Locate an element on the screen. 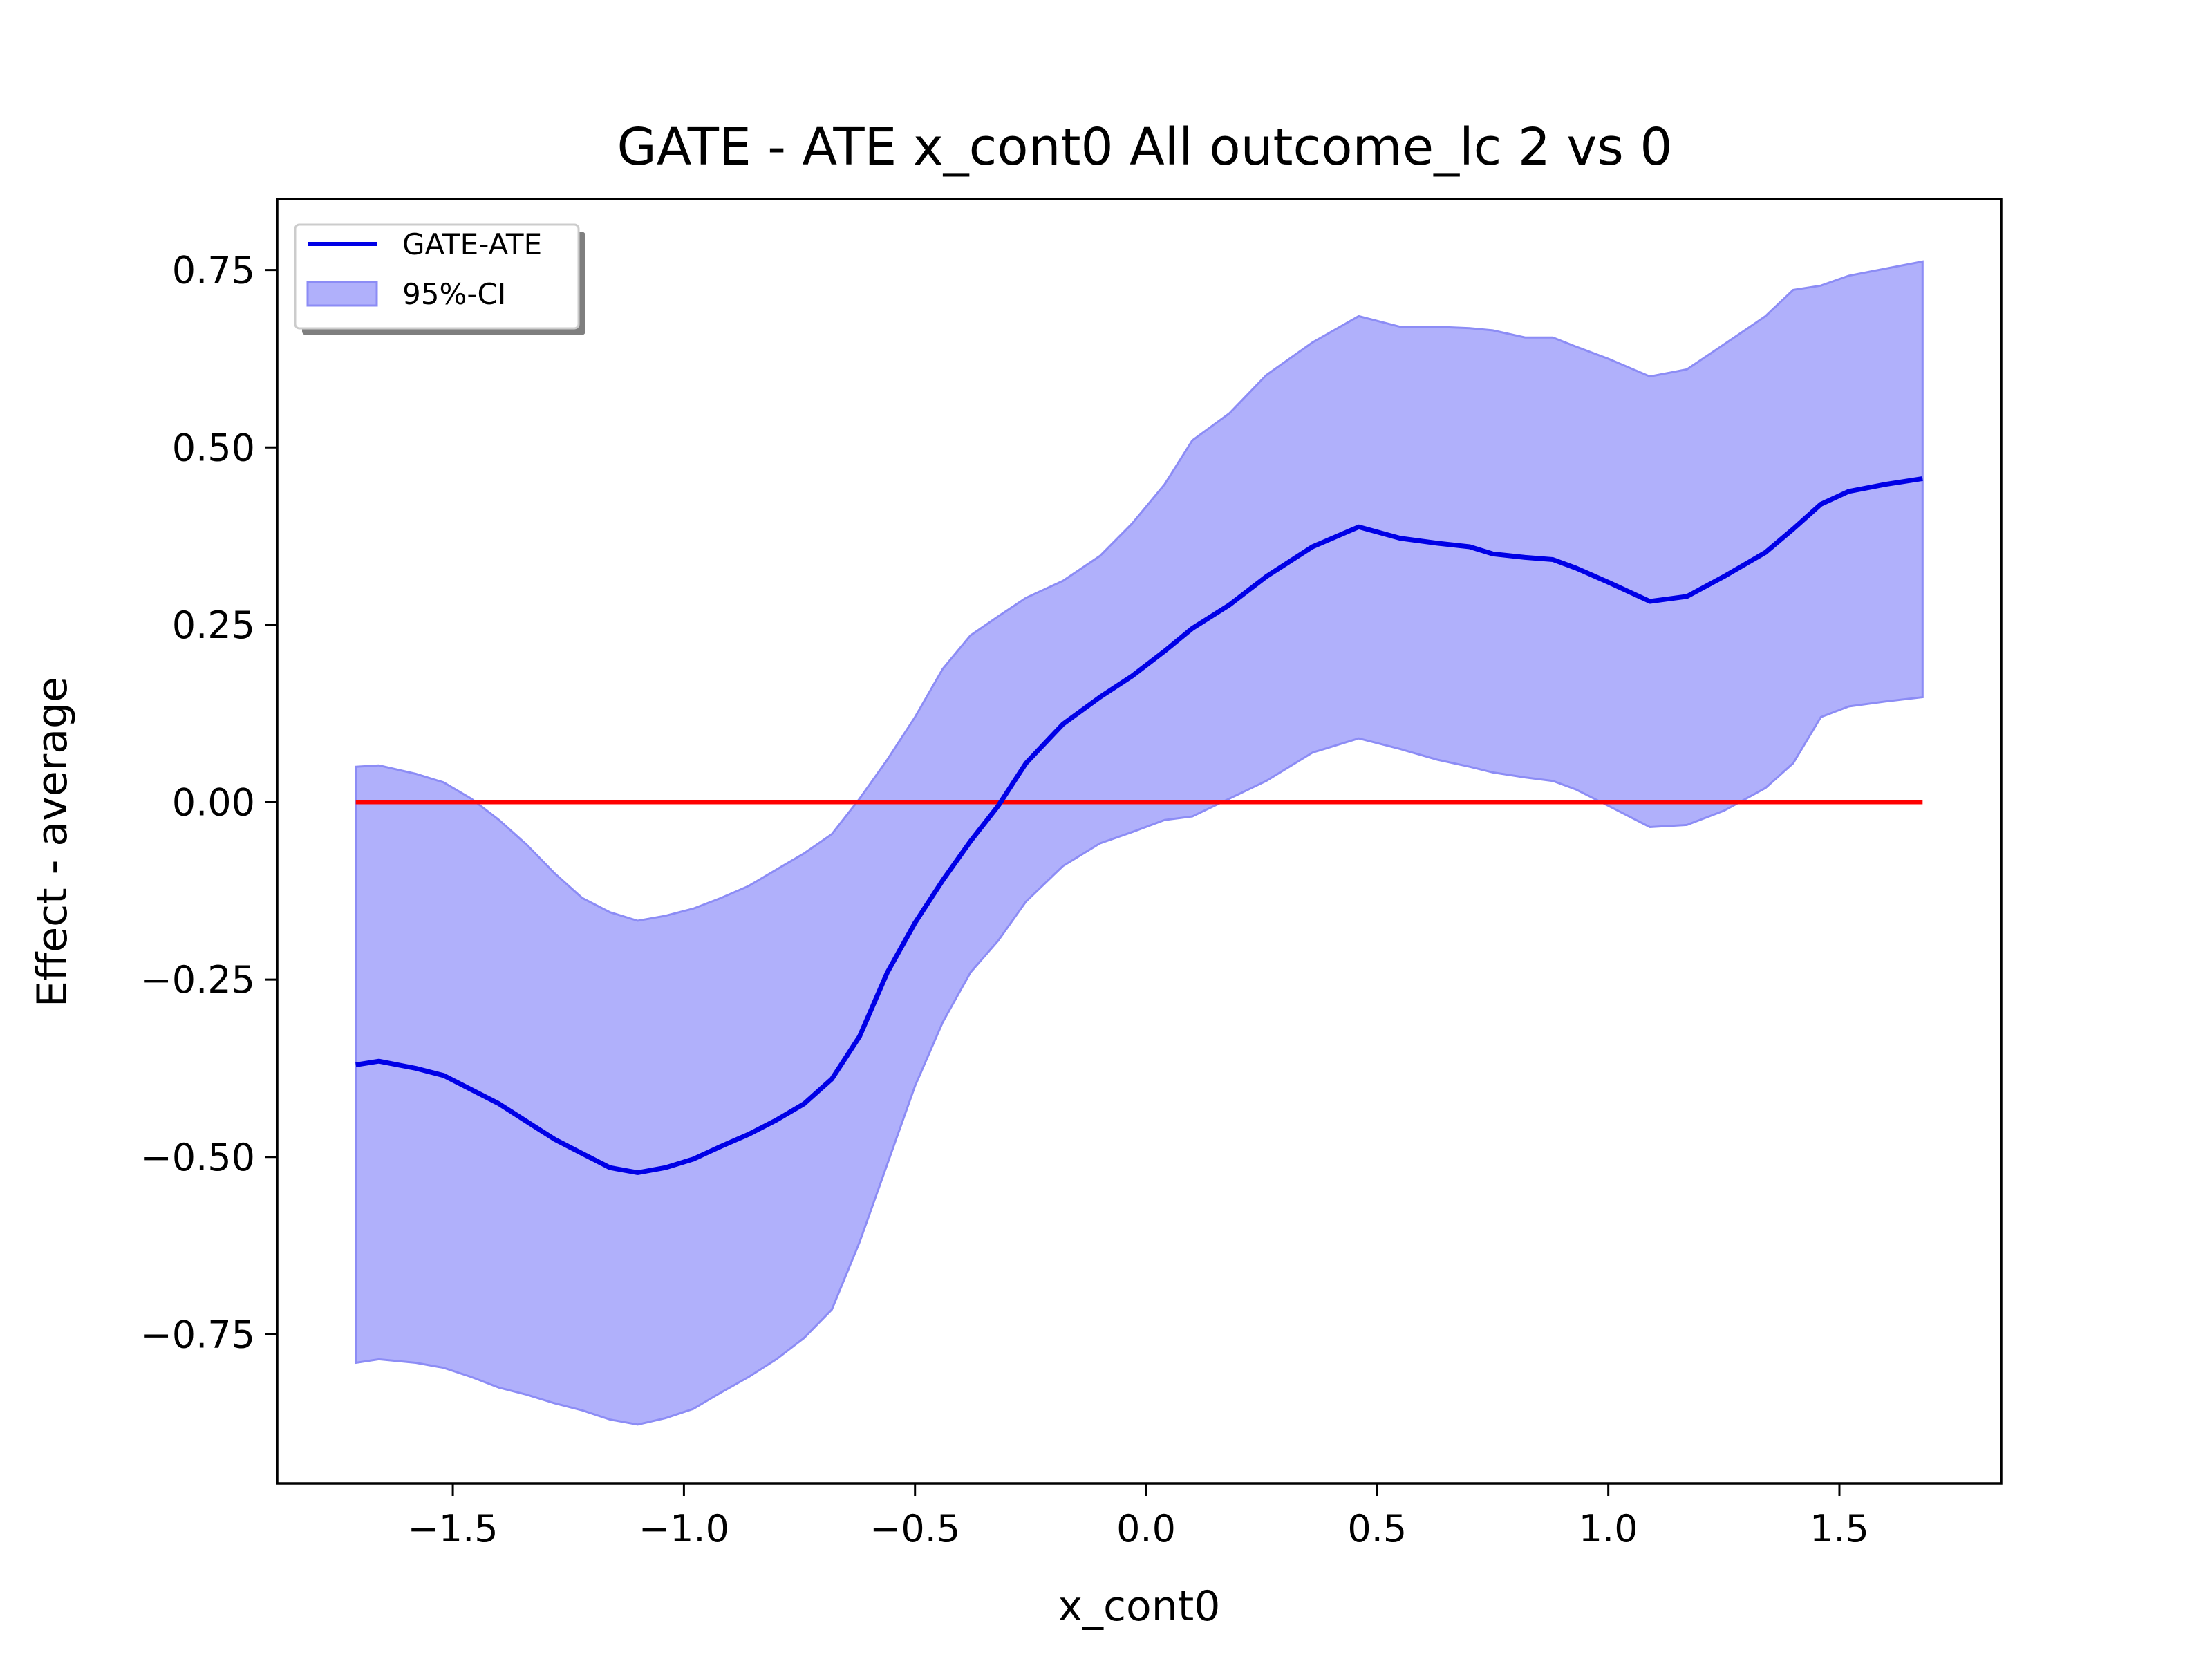  legend-ci-swatch is located at coordinates (342, 294).